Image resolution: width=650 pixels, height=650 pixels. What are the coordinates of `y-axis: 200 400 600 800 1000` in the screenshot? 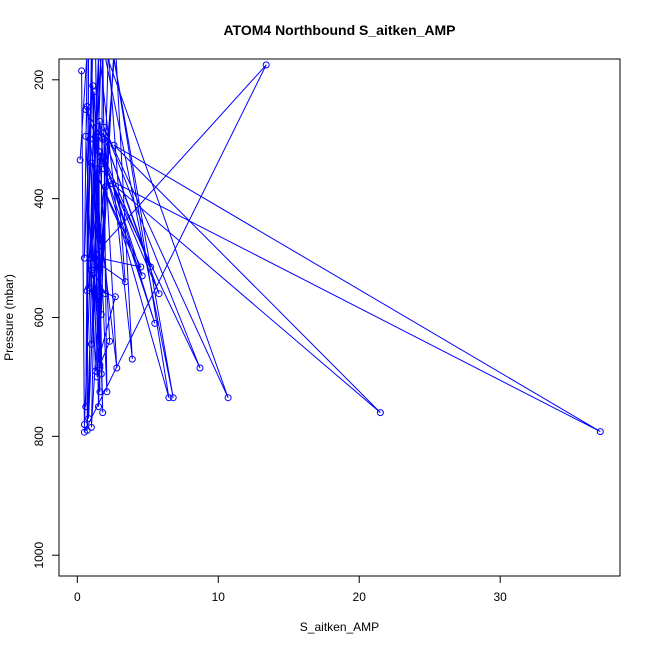 It's located at (46, 319).